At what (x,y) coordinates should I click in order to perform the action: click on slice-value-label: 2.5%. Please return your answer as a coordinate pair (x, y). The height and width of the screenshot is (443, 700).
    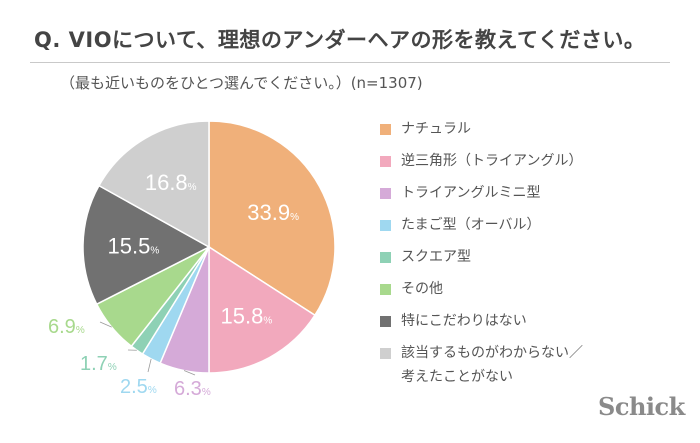
    Looking at the image, I should click on (138, 387).